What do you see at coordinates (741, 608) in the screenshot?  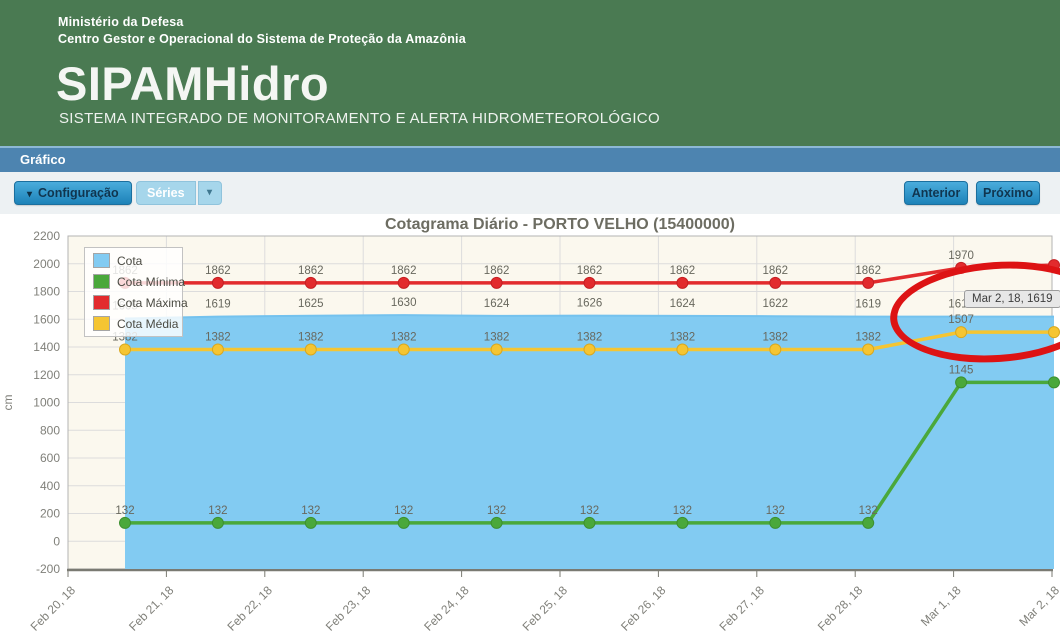 I see `x-axis-tick-label: Feb 27, 18` at bounding box center [741, 608].